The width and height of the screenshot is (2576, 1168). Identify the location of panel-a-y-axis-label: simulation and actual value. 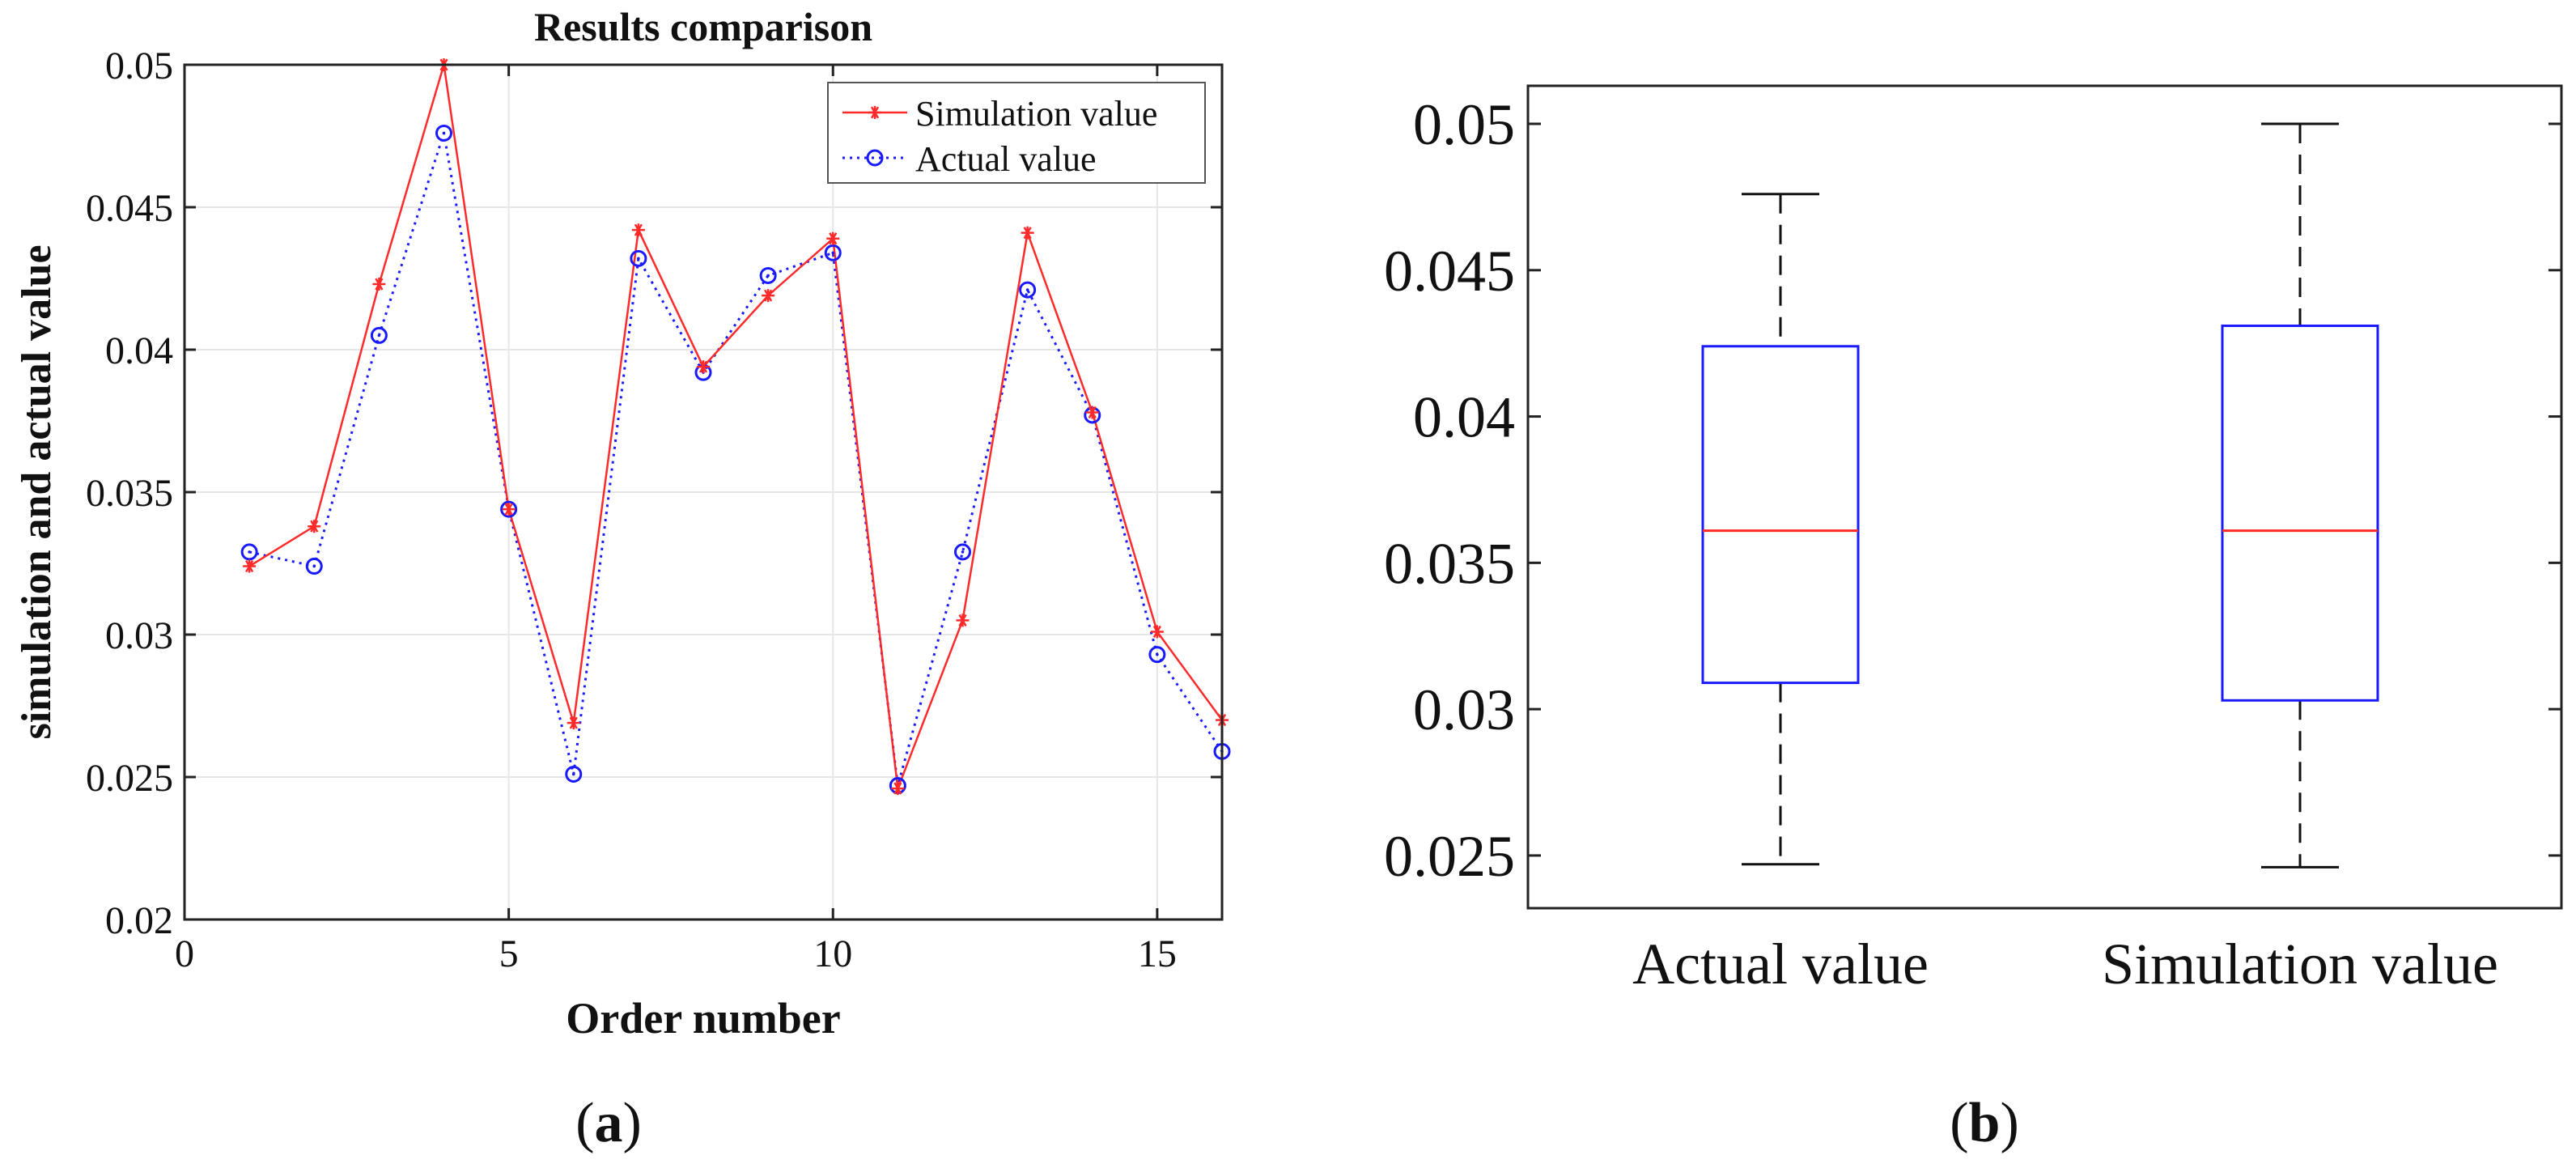
(37, 491).